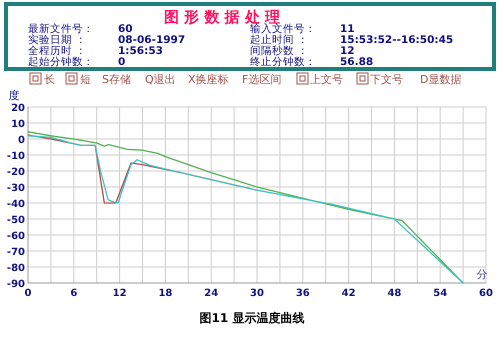 The width and height of the screenshot is (502, 340). What do you see at coordinates (122, 62) in the screenshot?
I see `text: 0` at bounding box center [122, 62].